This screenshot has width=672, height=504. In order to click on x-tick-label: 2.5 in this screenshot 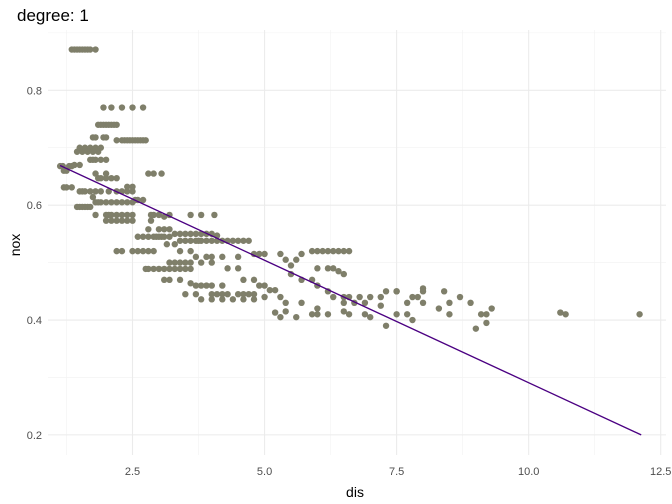, I will do `click(132, 472)`.